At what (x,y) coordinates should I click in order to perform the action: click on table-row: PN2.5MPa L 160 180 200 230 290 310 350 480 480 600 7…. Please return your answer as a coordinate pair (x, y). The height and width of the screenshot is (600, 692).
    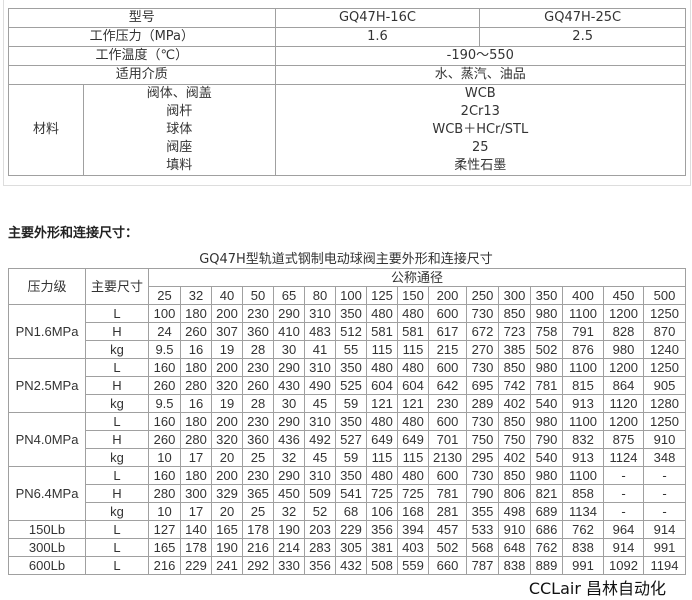
    Looking at the image, I should click on (347, 385).